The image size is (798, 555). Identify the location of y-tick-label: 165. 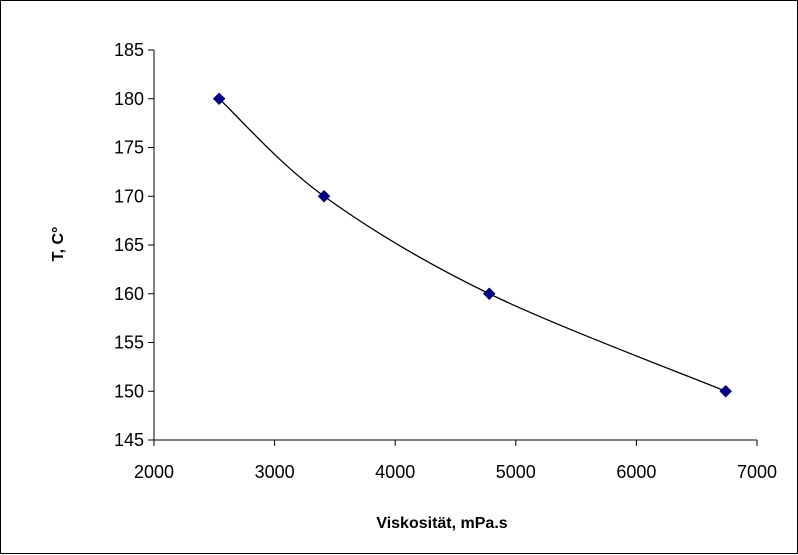
(129, 245).